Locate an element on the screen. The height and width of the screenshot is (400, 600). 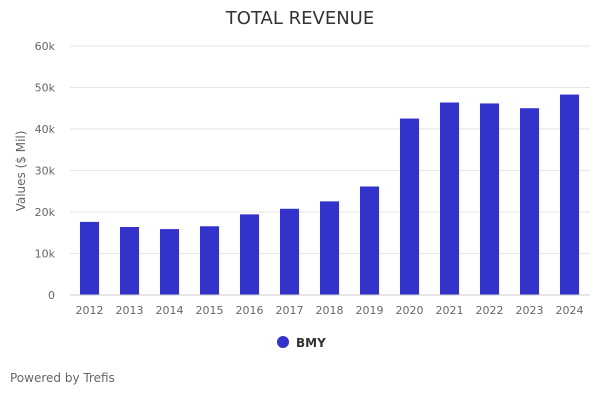
y-axis-label: Values ($ Mil) is located at coordinates (21, 171).